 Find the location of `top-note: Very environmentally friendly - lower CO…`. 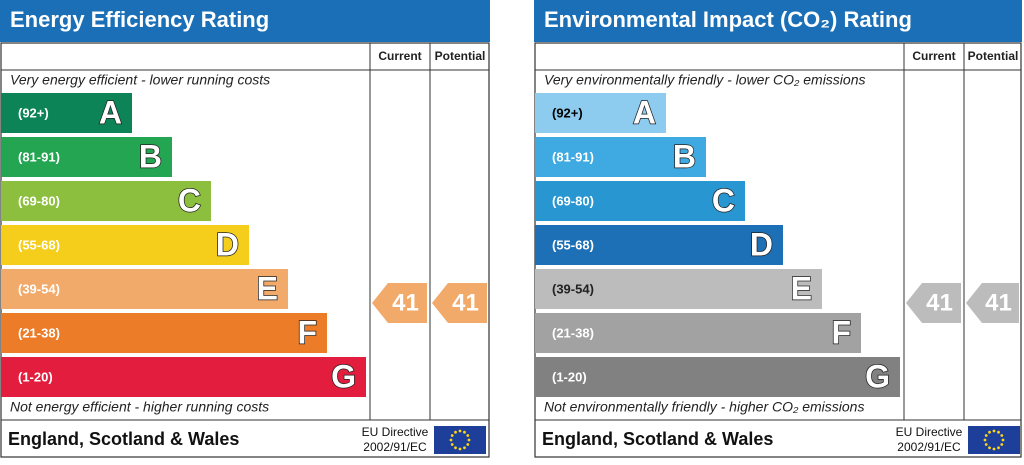

top-note: Very environmentally friendly - lower CO… is located at coordinates (704, 80).